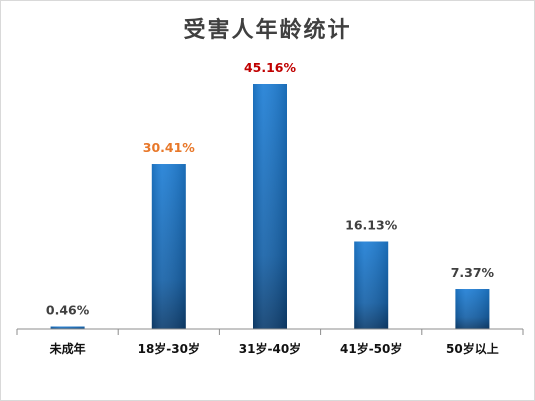 Image resolution: width=535 pixels, height=401 pixels. What do you see at coordinates (169, 348) in the screenshot?
I see `category-label-2: 18岁-30岁` at bounding box center [169, 348].